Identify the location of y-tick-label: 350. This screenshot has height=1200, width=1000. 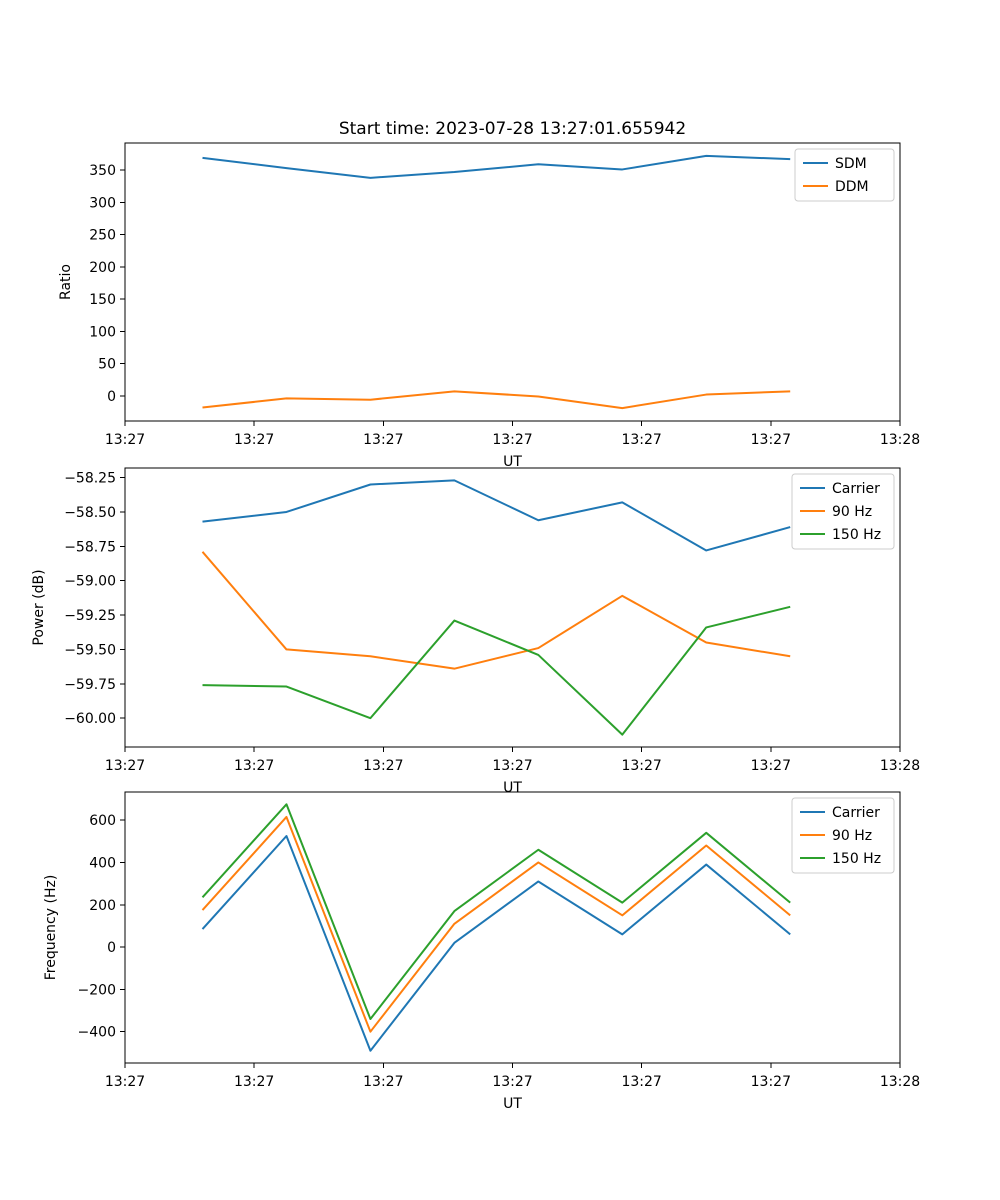
(102, 171).